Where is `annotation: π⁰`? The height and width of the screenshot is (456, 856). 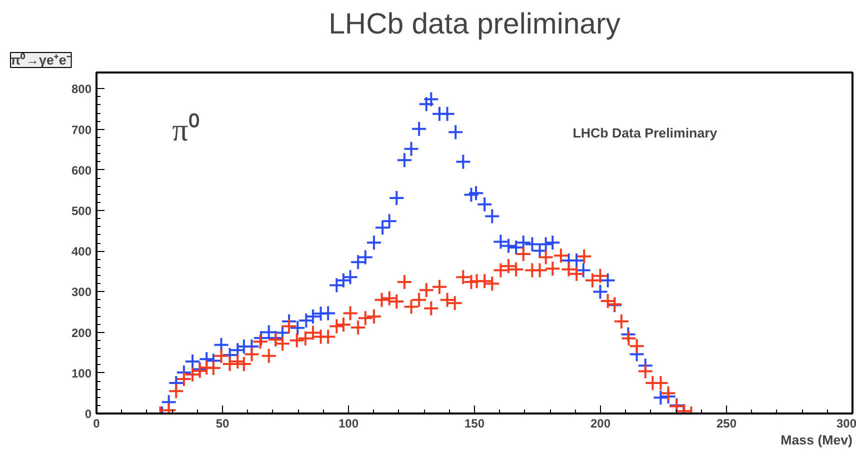 annotation: π⁰ is located at coordinates (186, 130).